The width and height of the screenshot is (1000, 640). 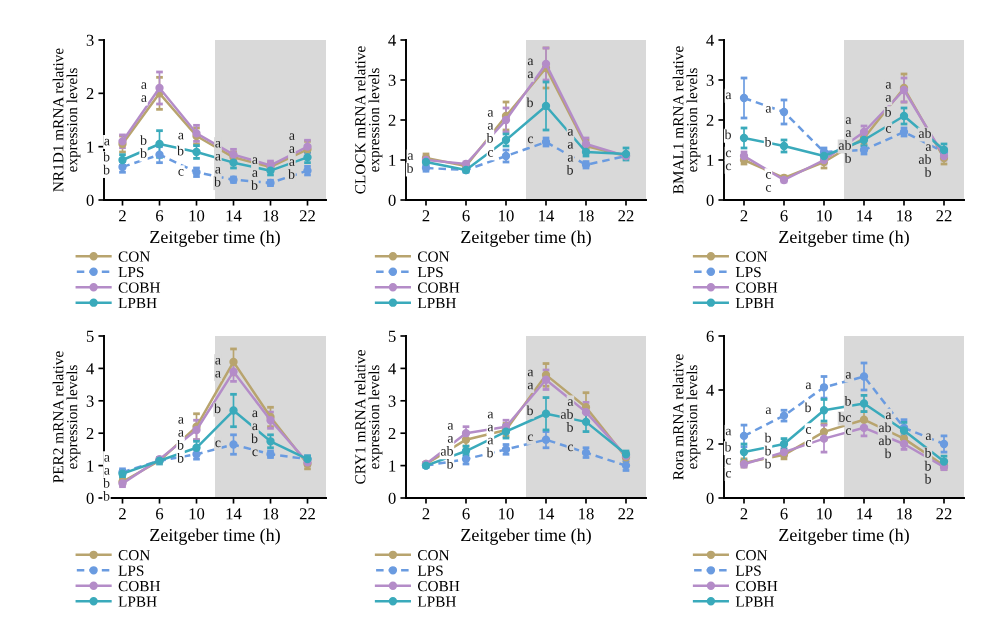 What do you see at coordinates (710, 336) in the screenshot?
I see `y-tick-label: 6` at bounding box center [710, 336].